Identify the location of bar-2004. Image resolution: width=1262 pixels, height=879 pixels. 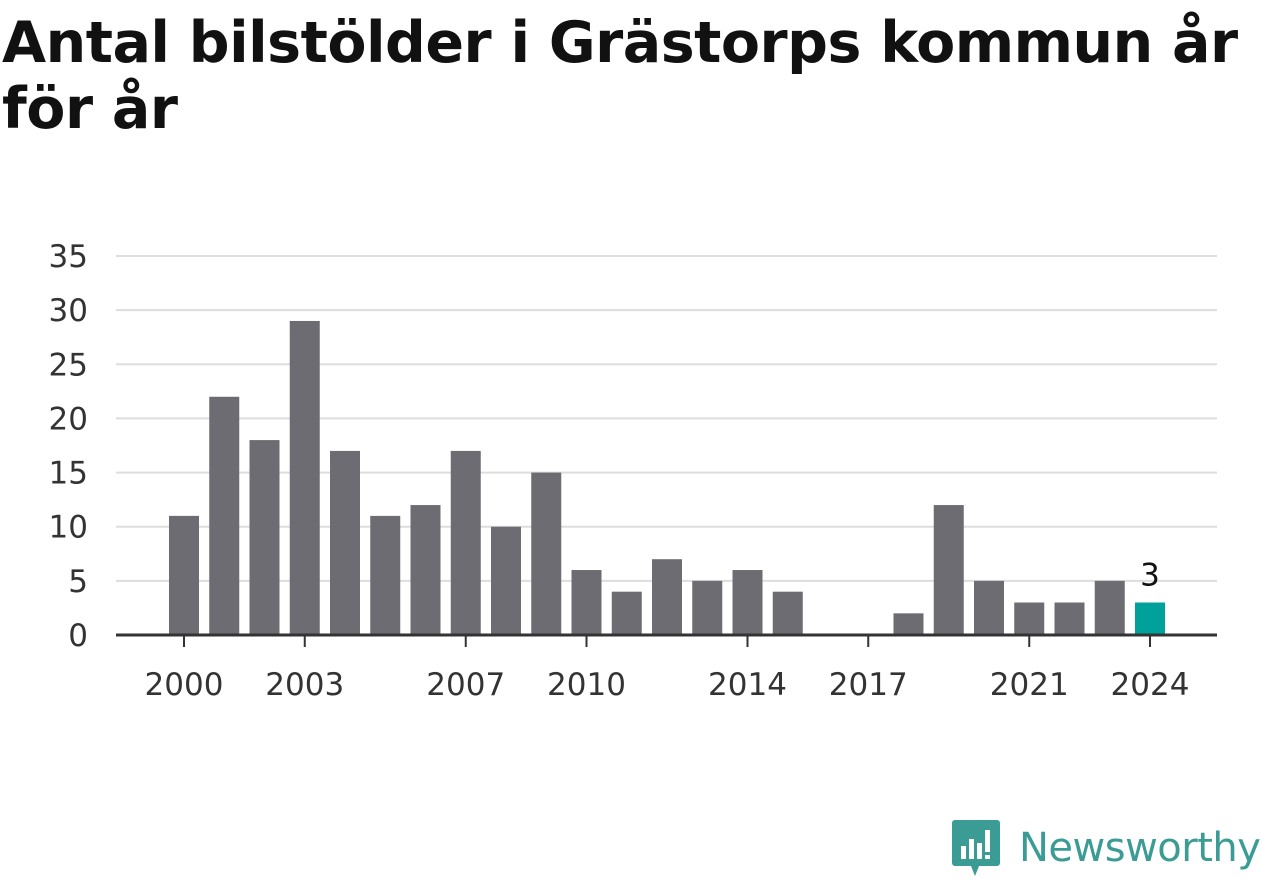
(345, 542).